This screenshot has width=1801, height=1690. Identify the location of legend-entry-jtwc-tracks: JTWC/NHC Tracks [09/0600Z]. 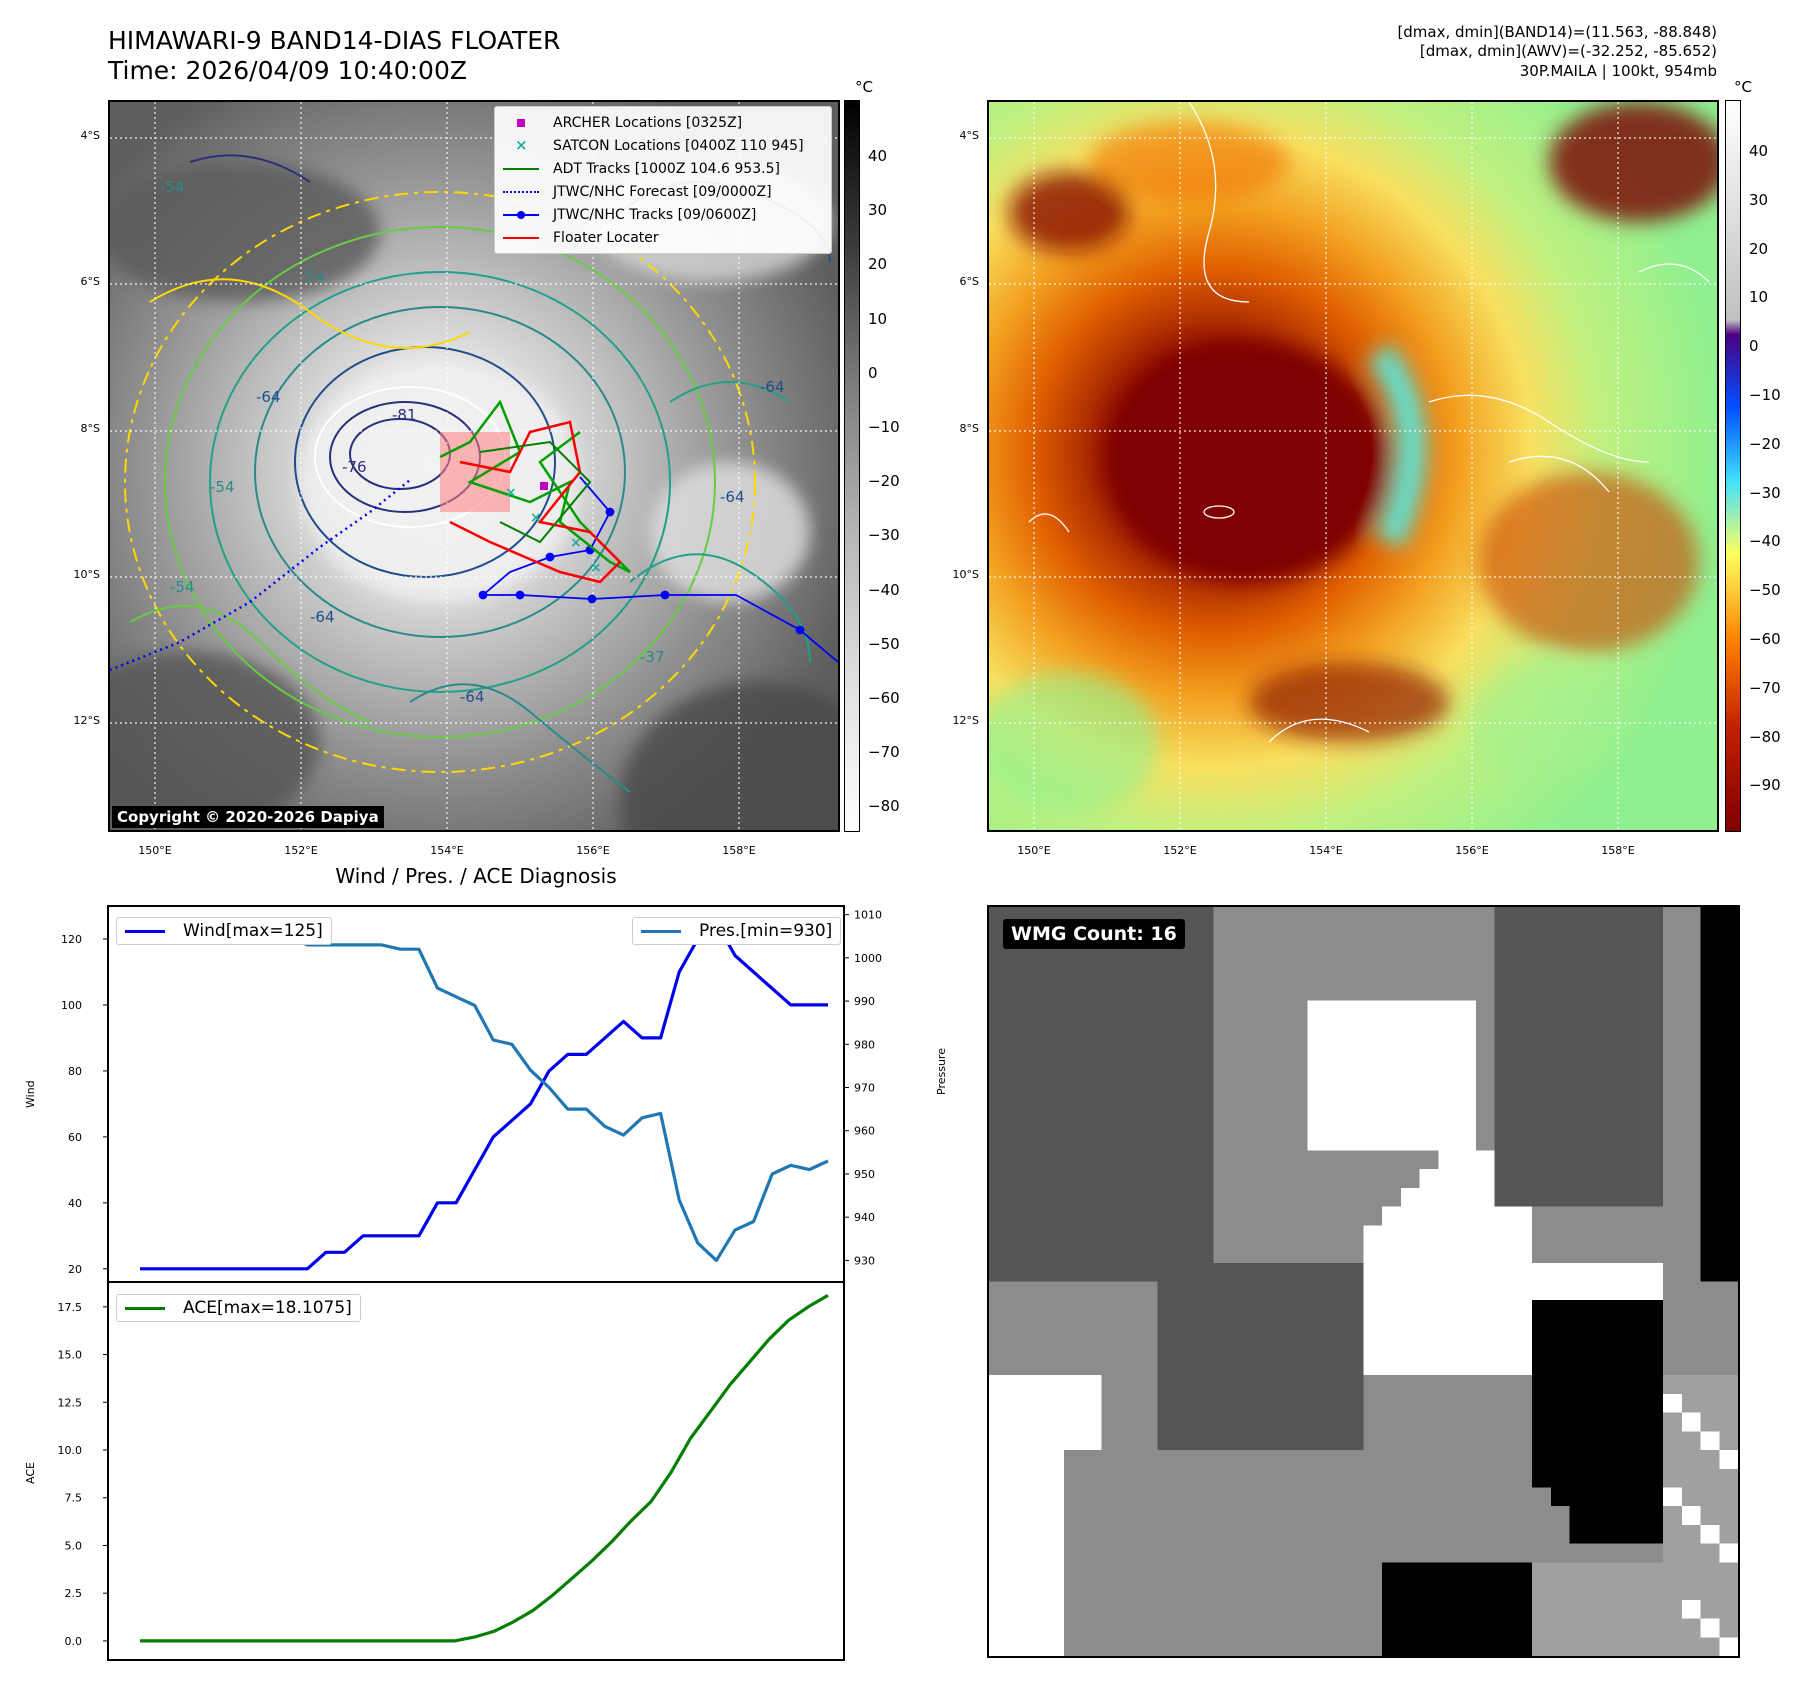
(663, 214).